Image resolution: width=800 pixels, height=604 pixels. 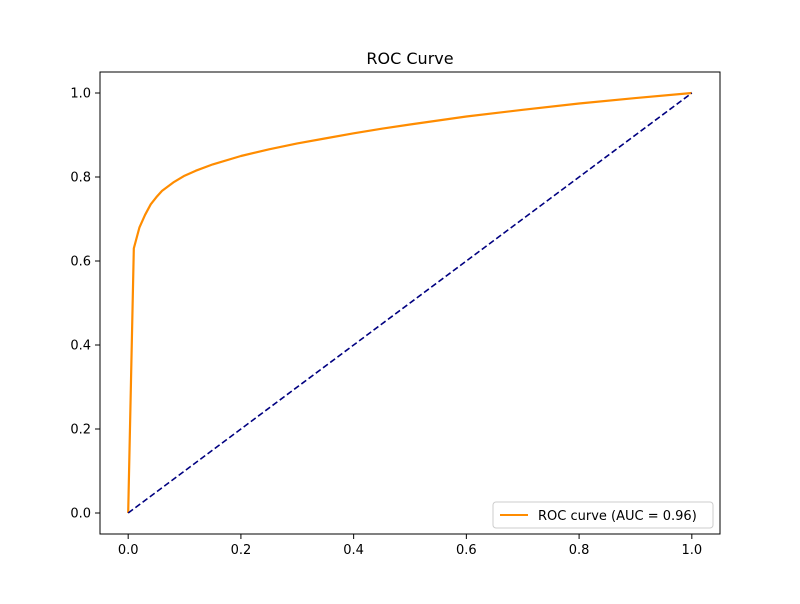 What do you see at coordinates (409, 58) in the screenshot?
I see `chart-title: ROC Curve` at bounding box center [409, 58].